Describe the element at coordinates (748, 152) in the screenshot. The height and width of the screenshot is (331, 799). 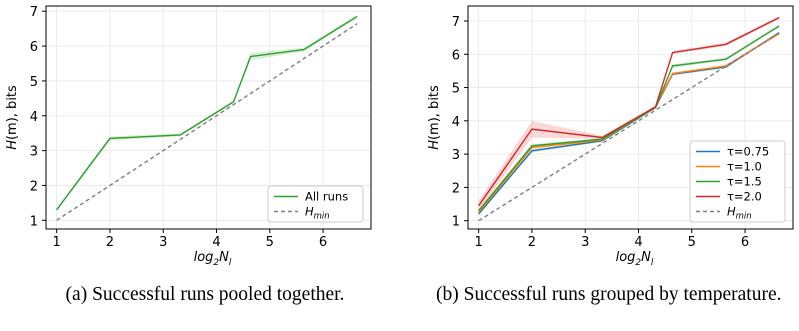
I see `legend-label: τ=0.75` at that location.